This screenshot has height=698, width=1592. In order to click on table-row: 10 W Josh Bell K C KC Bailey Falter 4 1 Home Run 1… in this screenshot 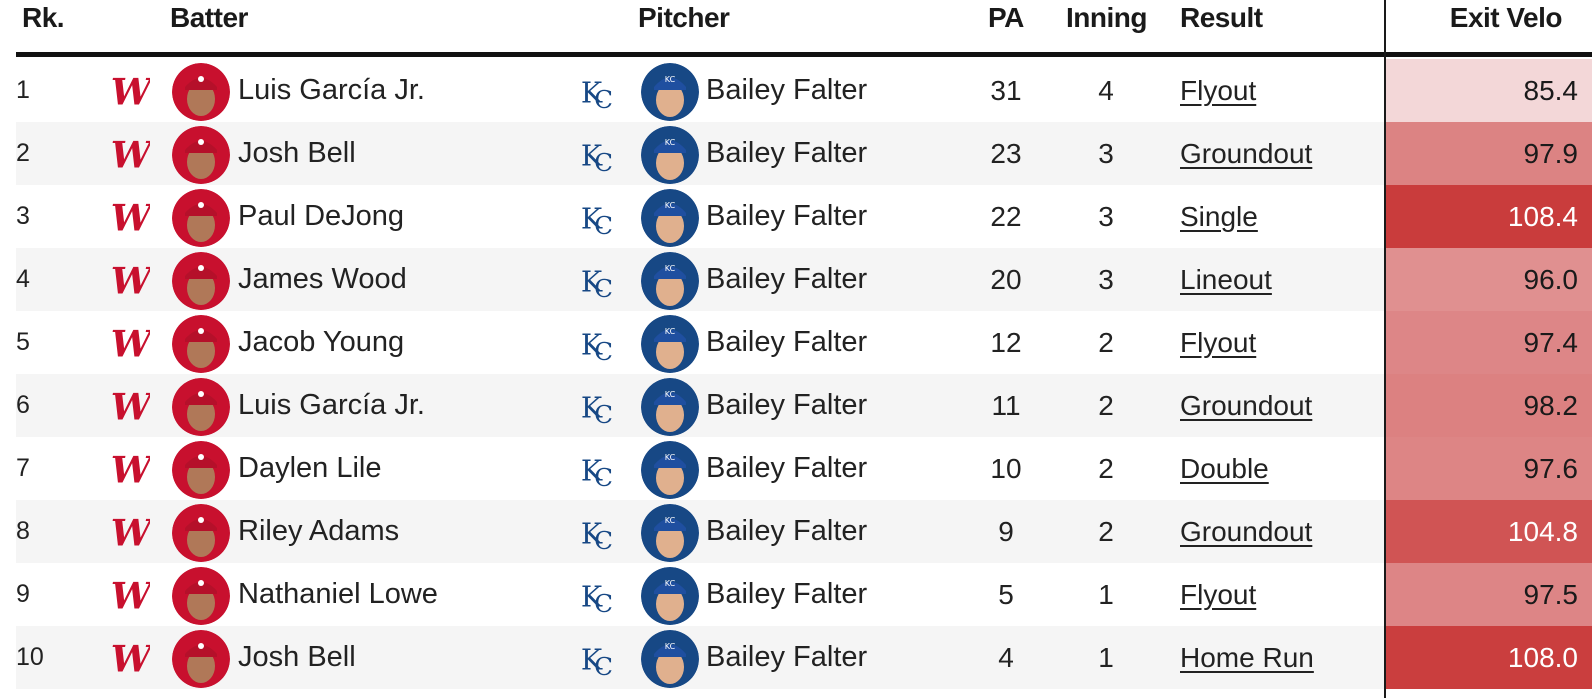, I will do `click(804, 657)`.